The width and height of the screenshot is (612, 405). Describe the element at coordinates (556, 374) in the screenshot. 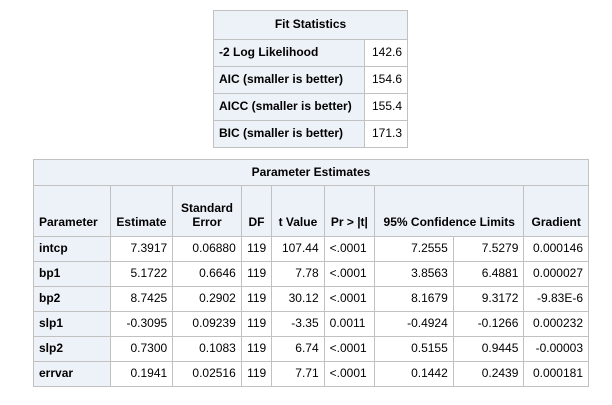

I see `gradient-cell: 0.000181` at that location.